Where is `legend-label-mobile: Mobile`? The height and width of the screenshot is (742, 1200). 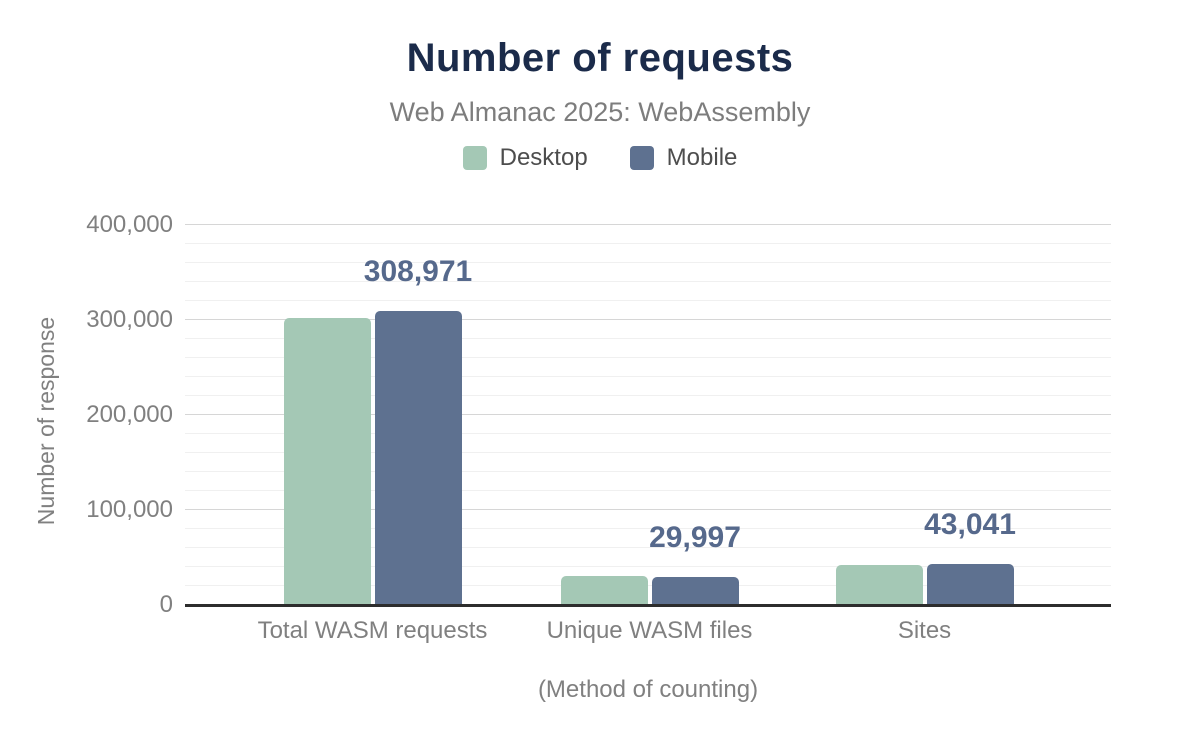 legend-label-mobile: Mobile is located at coordinates (702, 157).